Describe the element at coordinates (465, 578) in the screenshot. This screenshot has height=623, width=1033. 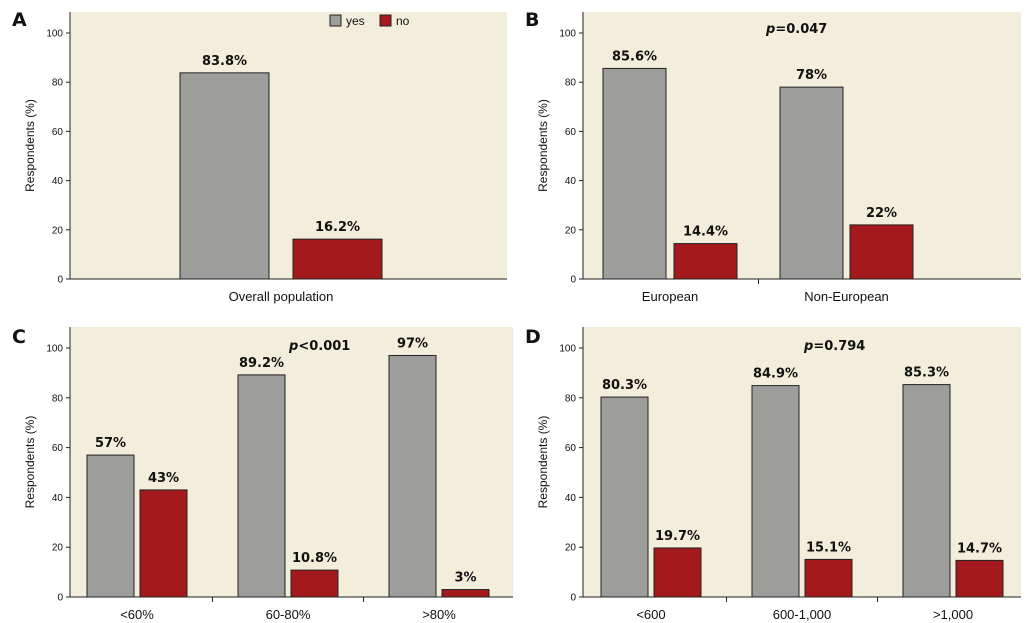
I see `data-label-no-3: 3%` at that location.